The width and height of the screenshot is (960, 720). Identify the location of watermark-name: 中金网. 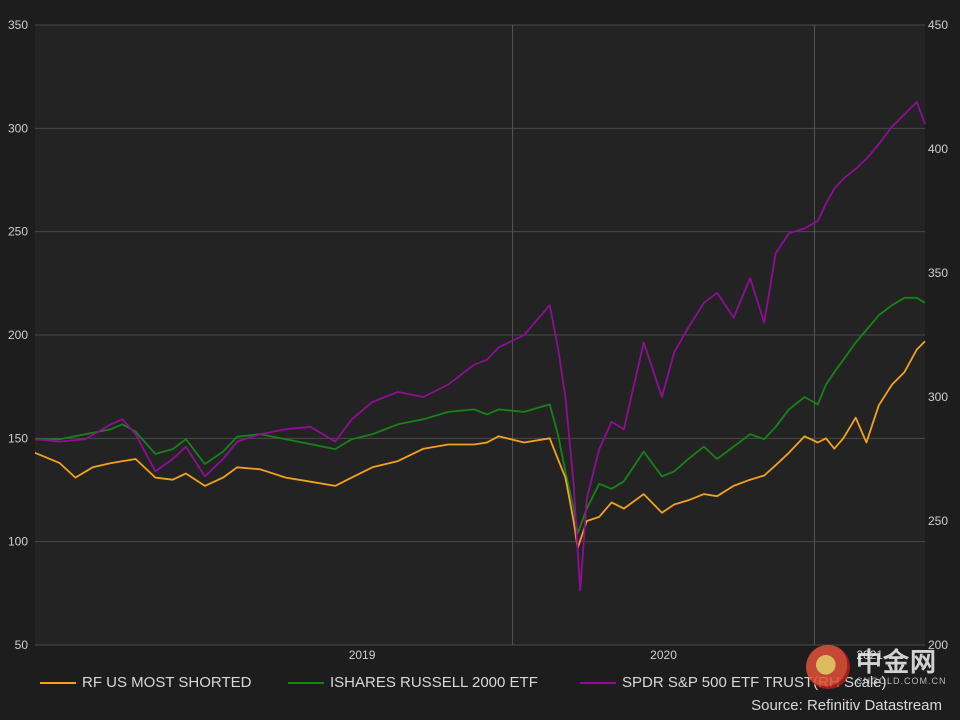
(897, 662).